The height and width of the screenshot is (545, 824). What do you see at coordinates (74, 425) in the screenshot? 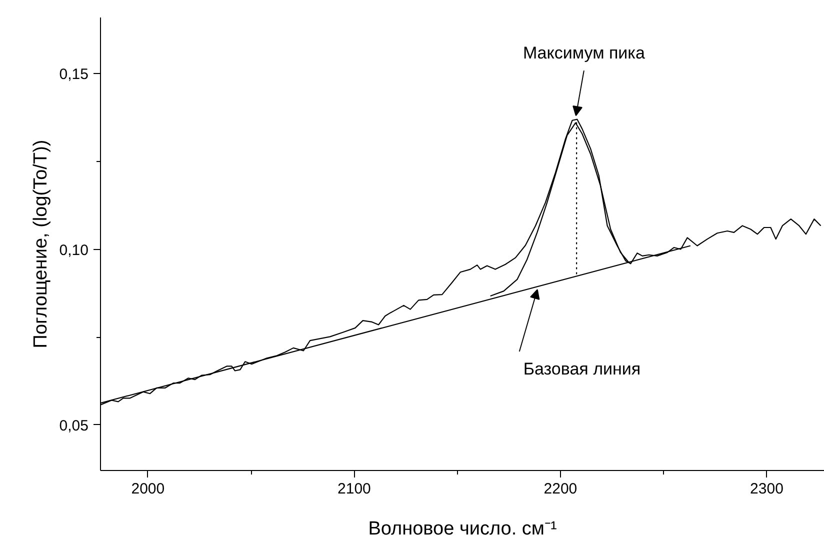
I see `y-tick-label: 0,05` at bounding box center [74, 425].